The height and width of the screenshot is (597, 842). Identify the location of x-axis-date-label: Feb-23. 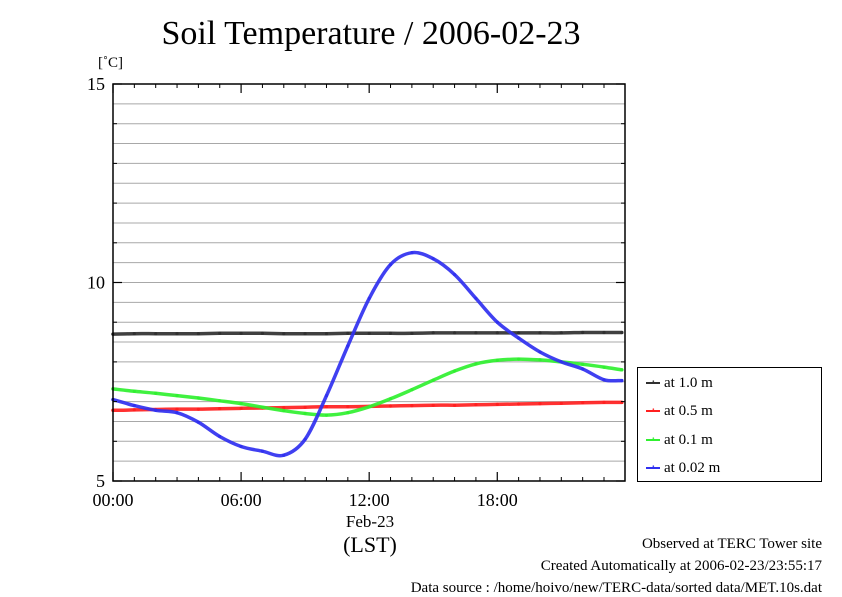
(370, 521).